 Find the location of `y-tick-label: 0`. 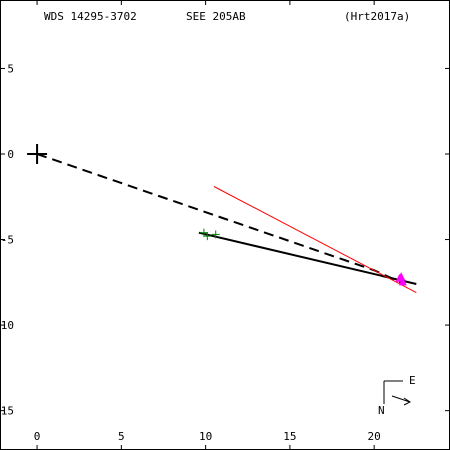

y-tick-label: 0 is located at coordinates (10, 154).